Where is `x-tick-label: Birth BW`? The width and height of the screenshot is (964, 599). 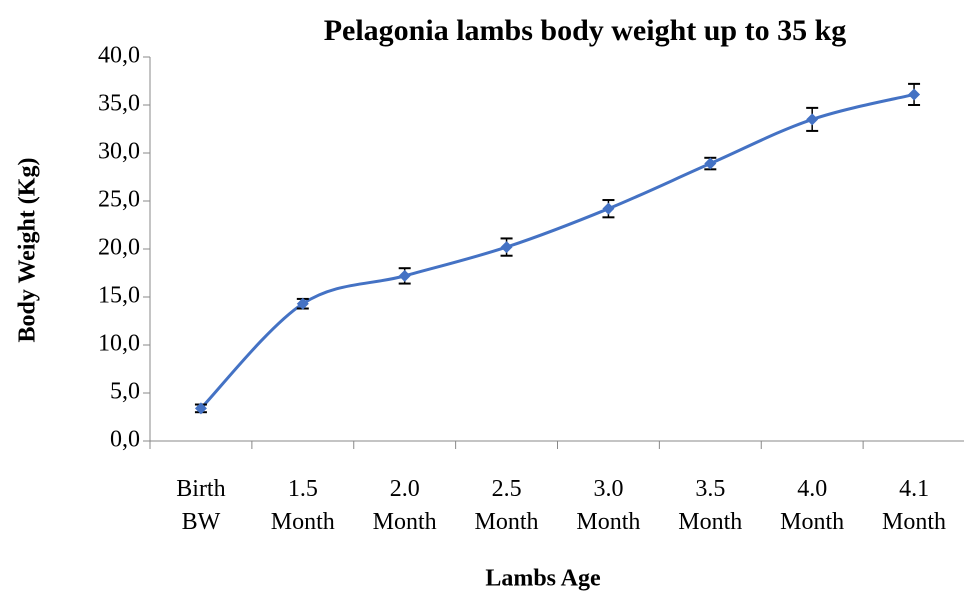 x-tick-label: Birth BW is located at coordinates (200, 505).